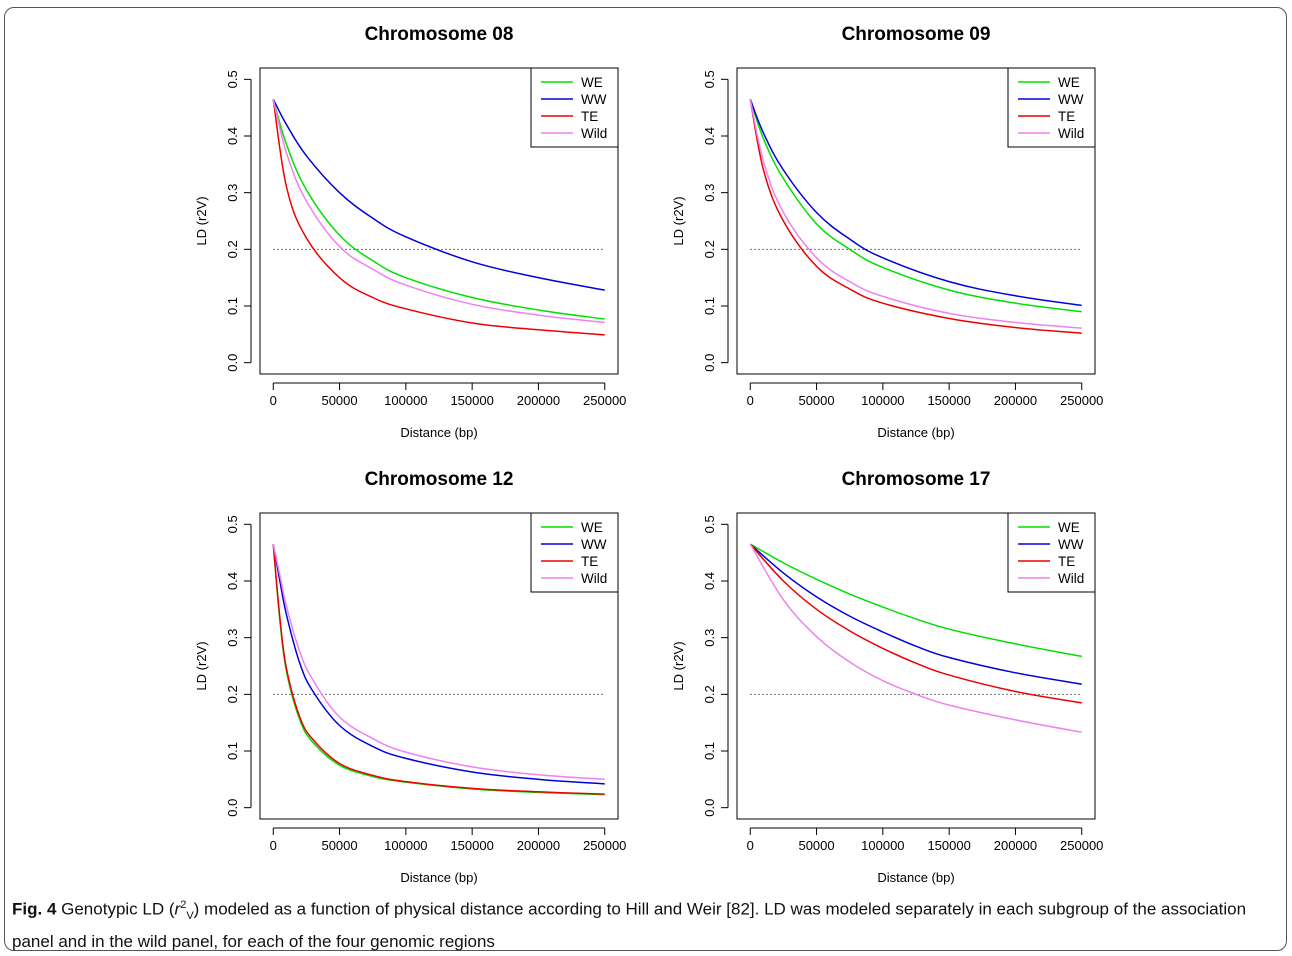 This screenshot has height=956, width=1292. I want to click on panel-3-y-tick-label-0: 0.0, so click(232, 808).